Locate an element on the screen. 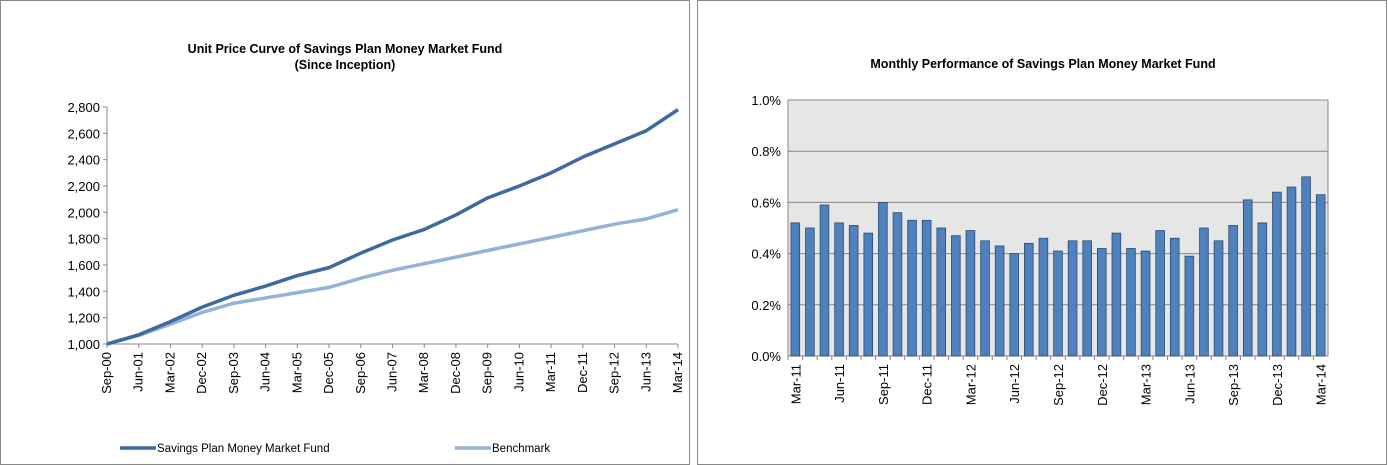  y-tick-label: 2,000 is located at coordinates (83, 212).